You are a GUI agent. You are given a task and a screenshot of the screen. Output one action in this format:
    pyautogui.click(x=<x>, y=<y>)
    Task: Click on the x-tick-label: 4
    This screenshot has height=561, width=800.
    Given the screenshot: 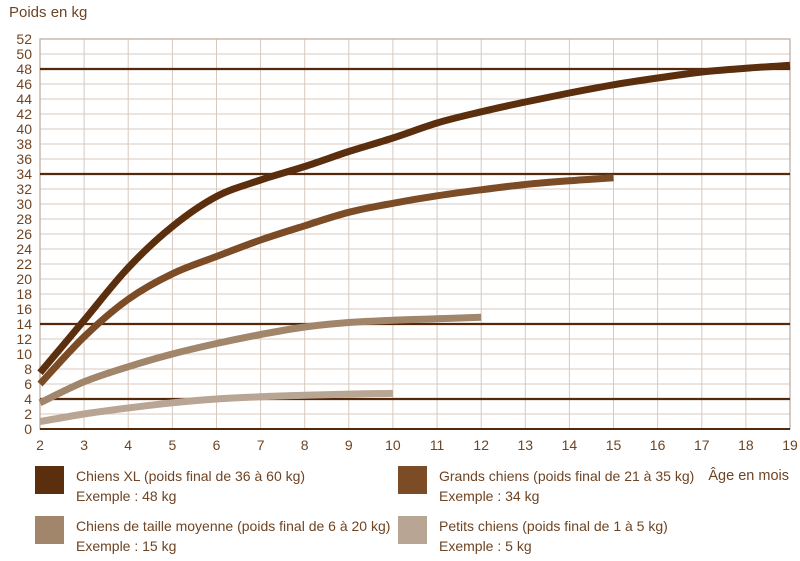 What is the action you would take?
    pyautogui.click(x=128, y=445)
    